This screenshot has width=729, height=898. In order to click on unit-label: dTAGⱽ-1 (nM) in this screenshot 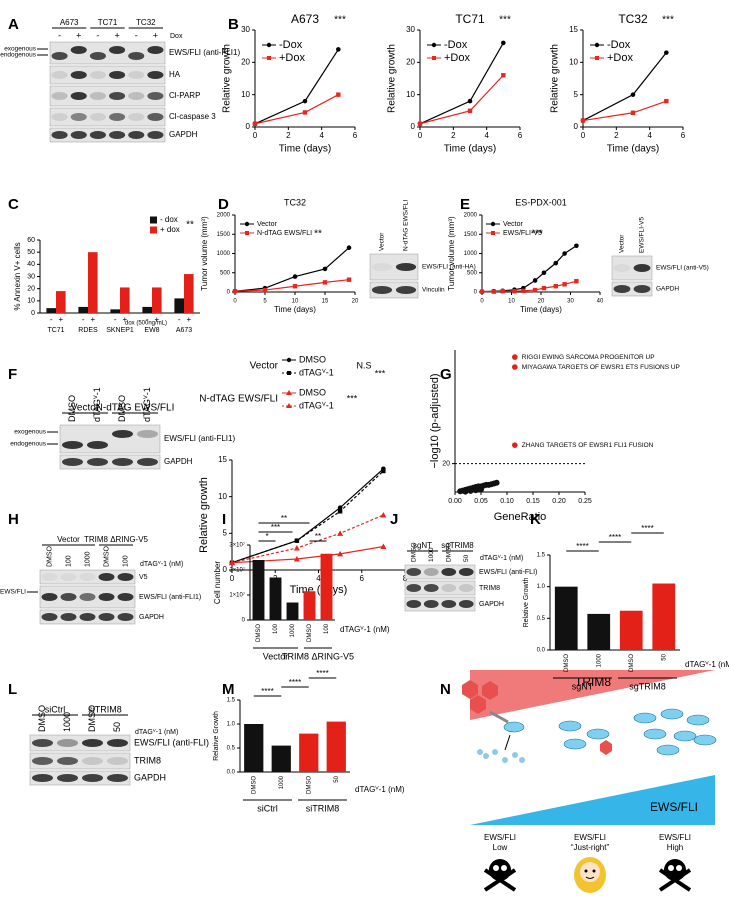, I will do `click(501, 558)`.